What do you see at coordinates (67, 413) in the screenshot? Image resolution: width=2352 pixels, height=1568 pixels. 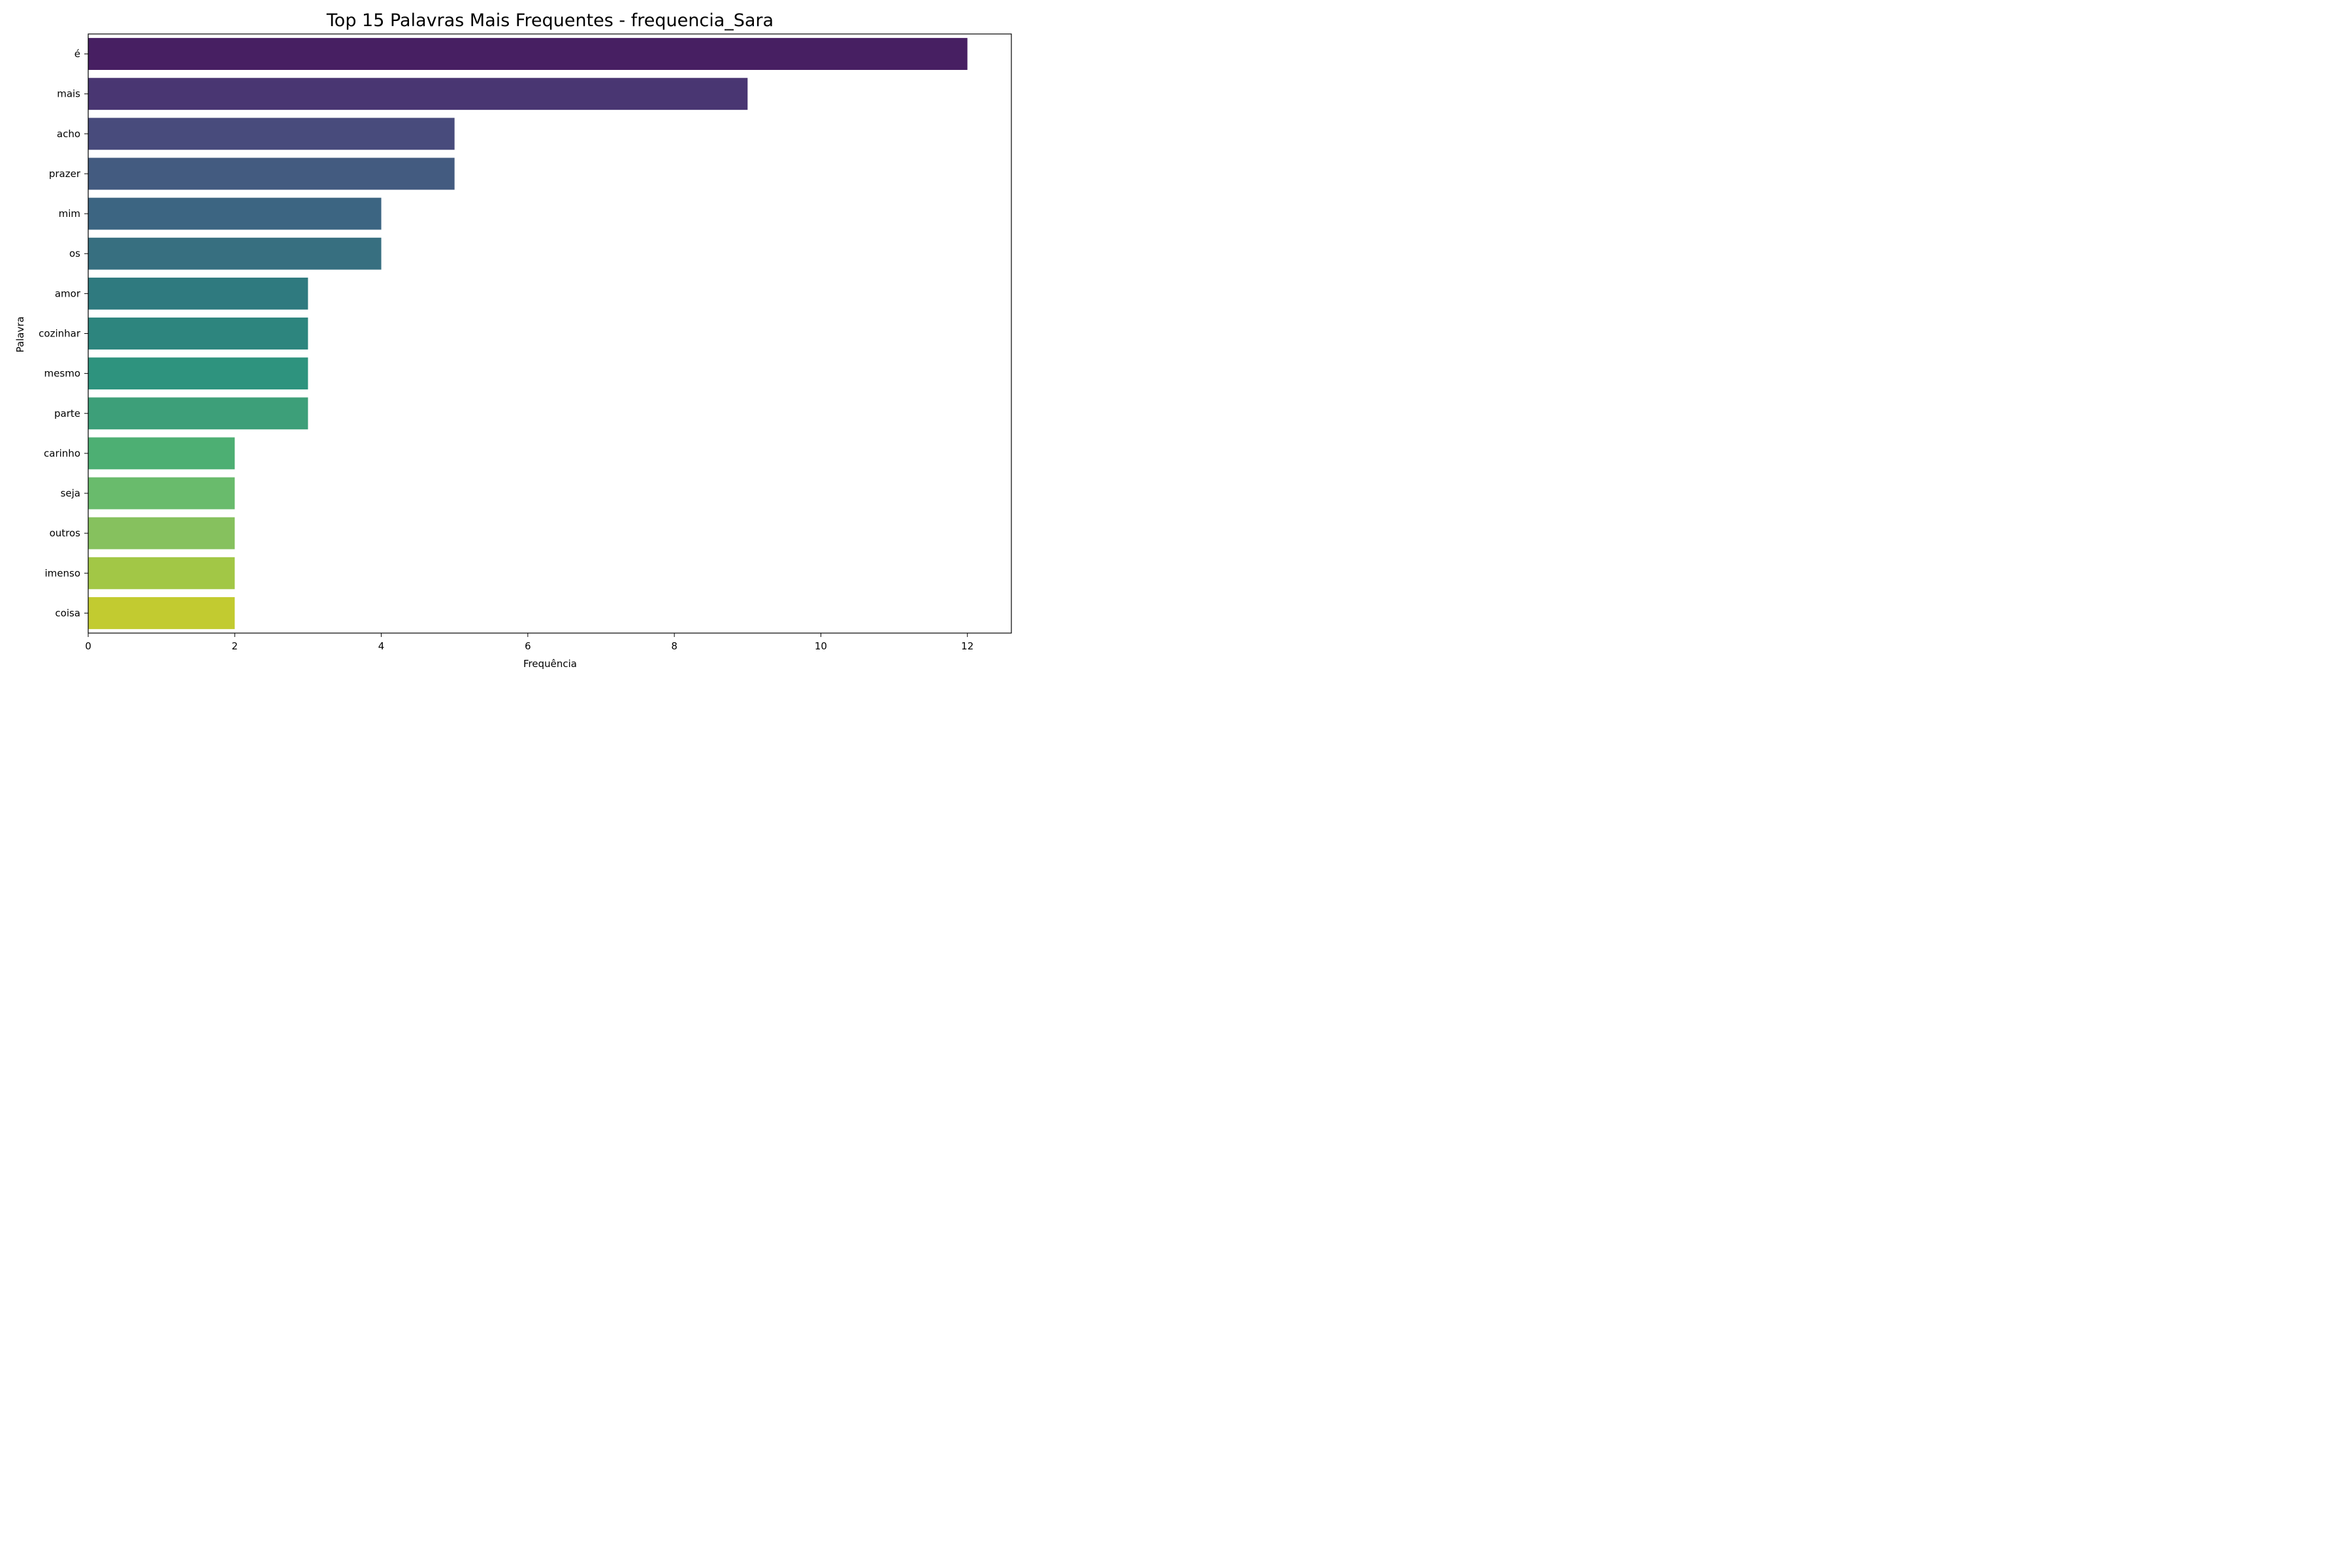 I see `y-tick-label: parte` at bounding box center [67, 413].